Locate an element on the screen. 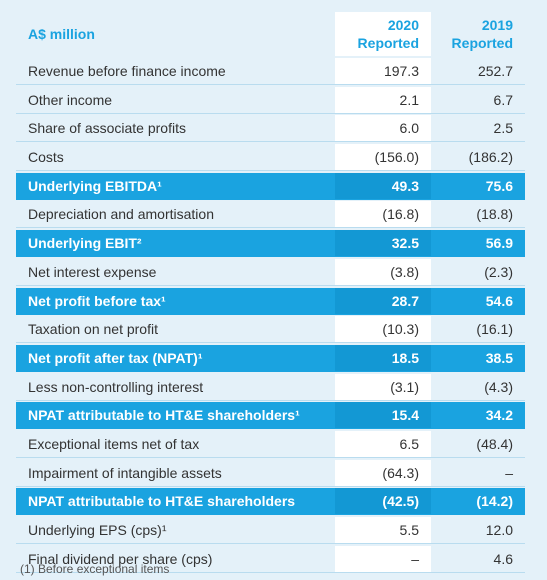 The image size is (547, 580). value-2019: 54.6 is located at coordinates (499, 300).